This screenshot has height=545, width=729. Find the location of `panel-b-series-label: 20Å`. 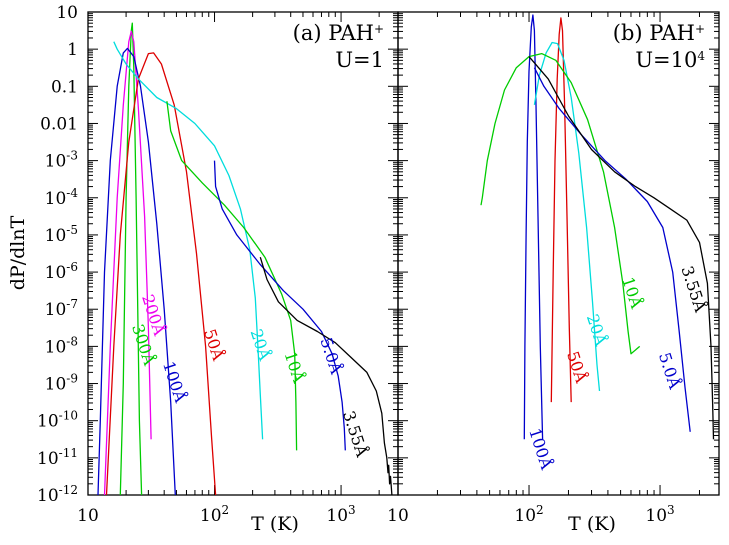

panel-b-series-label: 20Å is located at coordinates (597, 329).